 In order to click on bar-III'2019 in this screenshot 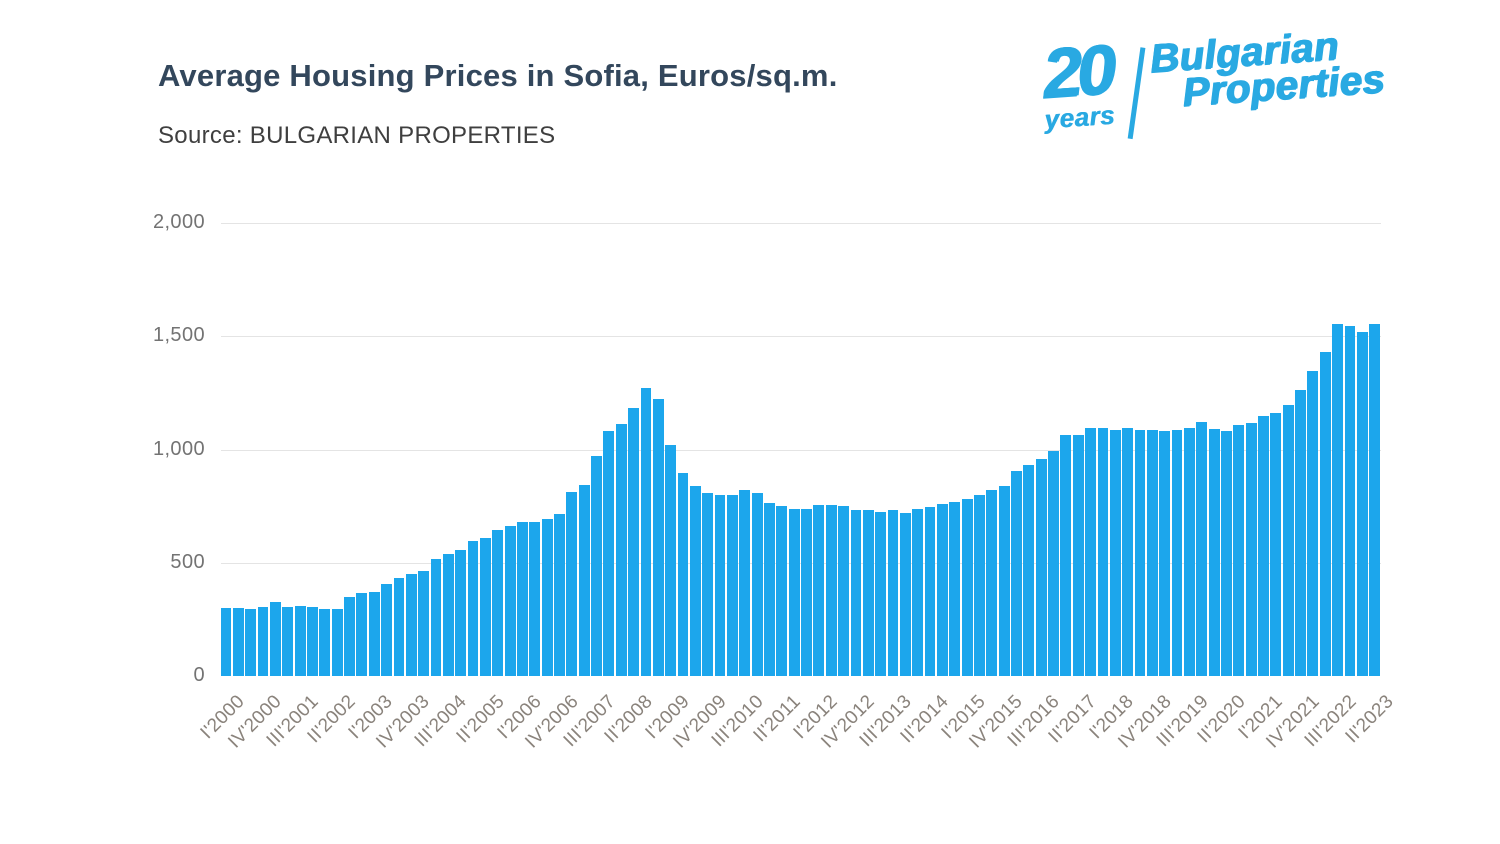, I will do `click(1189, 552)`.